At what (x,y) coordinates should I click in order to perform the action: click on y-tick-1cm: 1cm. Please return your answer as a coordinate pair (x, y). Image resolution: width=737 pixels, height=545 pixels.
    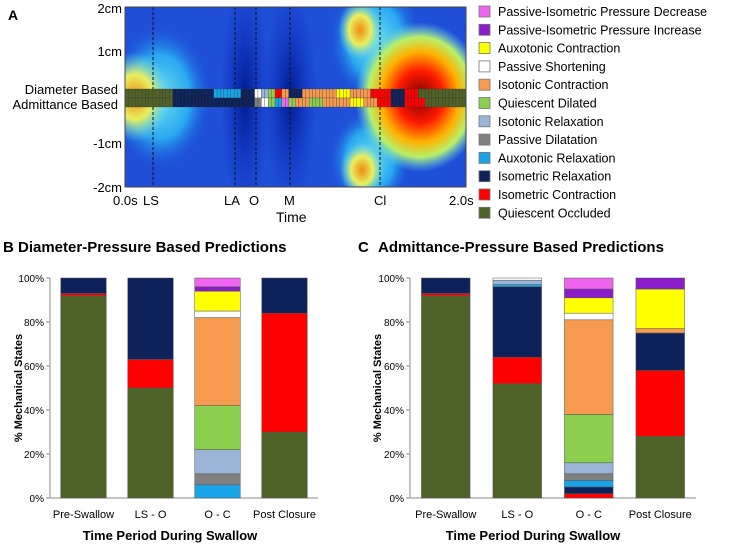
    Looking at the image, I should click on (109, 51).